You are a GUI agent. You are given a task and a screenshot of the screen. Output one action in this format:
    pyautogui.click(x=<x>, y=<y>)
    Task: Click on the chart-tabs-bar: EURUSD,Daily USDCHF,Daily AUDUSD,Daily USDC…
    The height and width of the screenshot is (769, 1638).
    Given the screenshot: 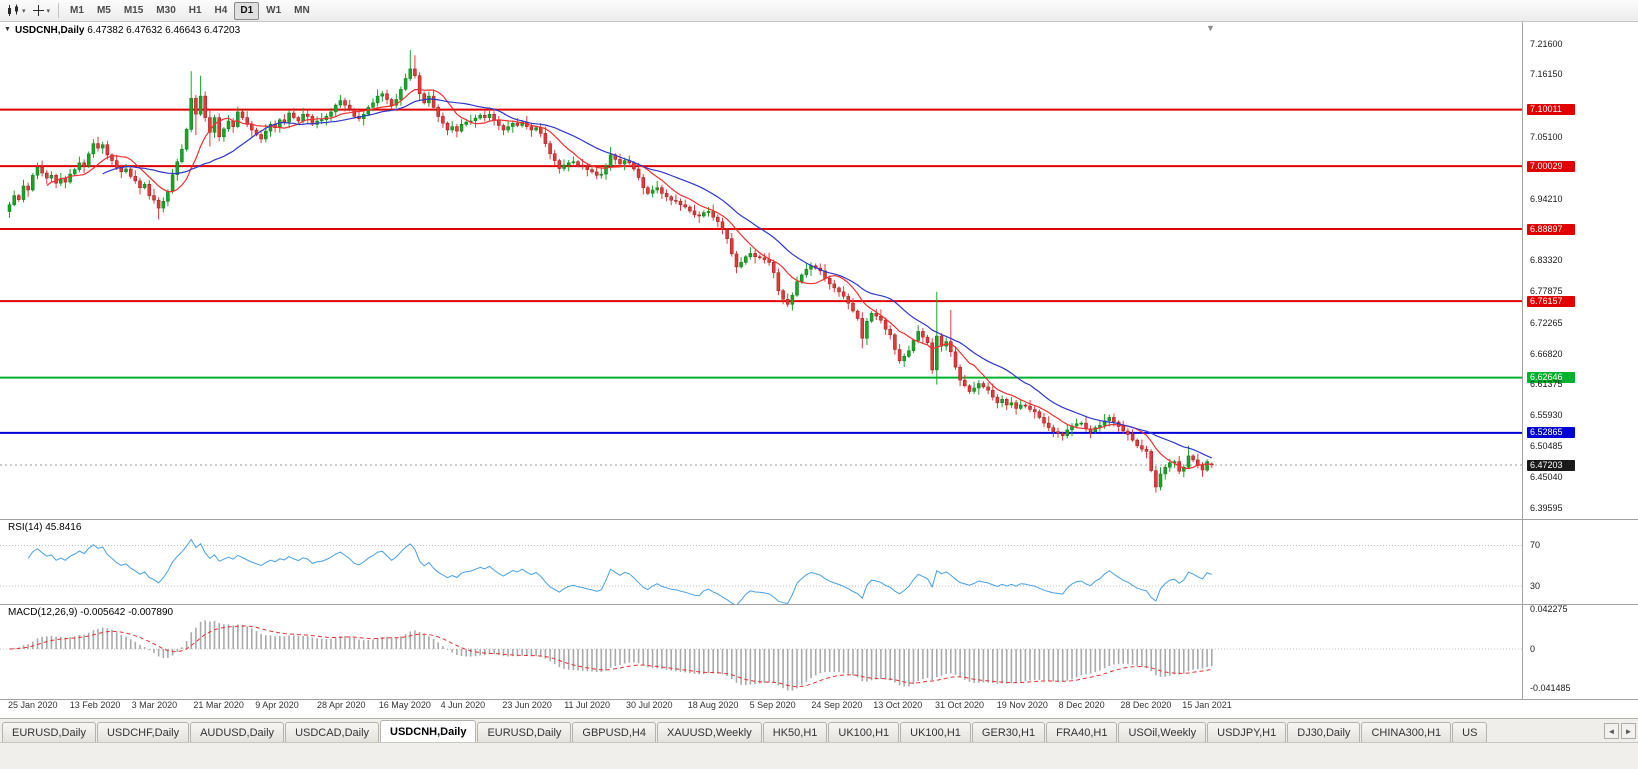 What is the action you would take?
    pyautogui.click(x=819, y=730)
    